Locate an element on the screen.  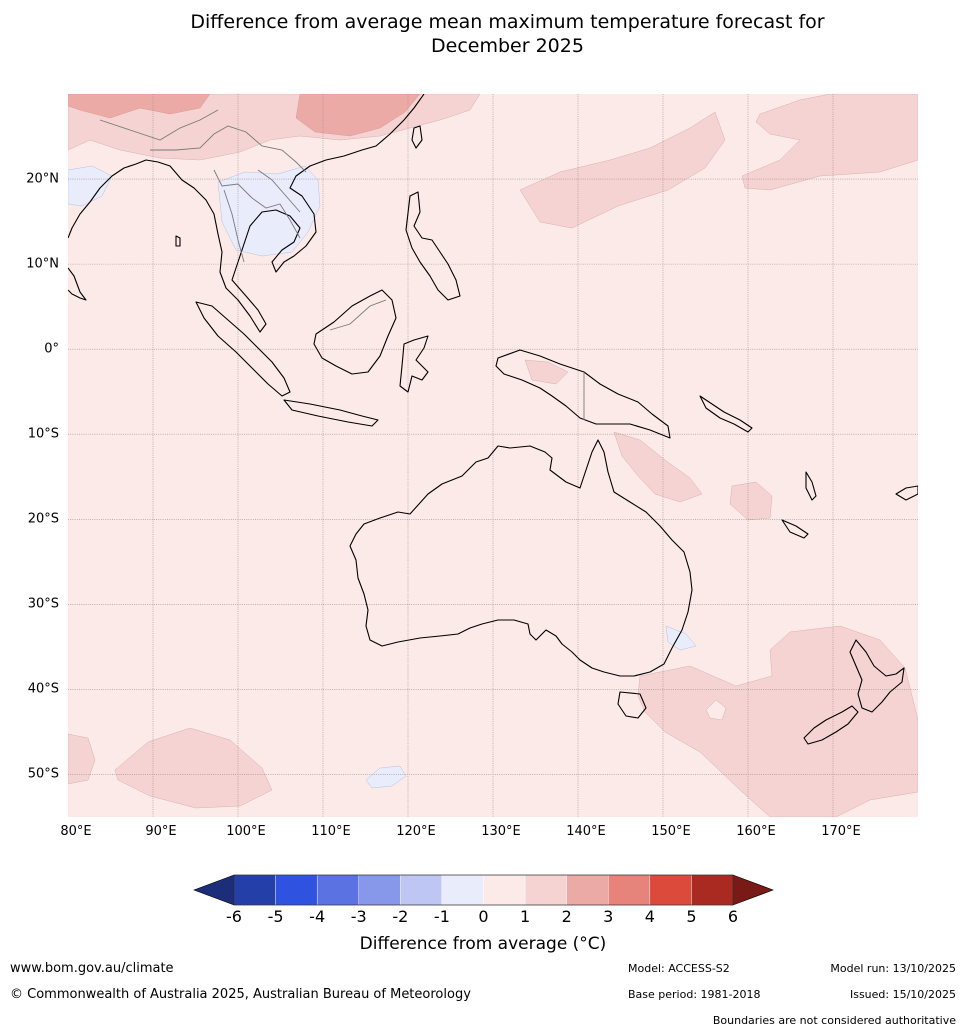
colorbar-tick-label: 4 is located at coordinates (649, 916).